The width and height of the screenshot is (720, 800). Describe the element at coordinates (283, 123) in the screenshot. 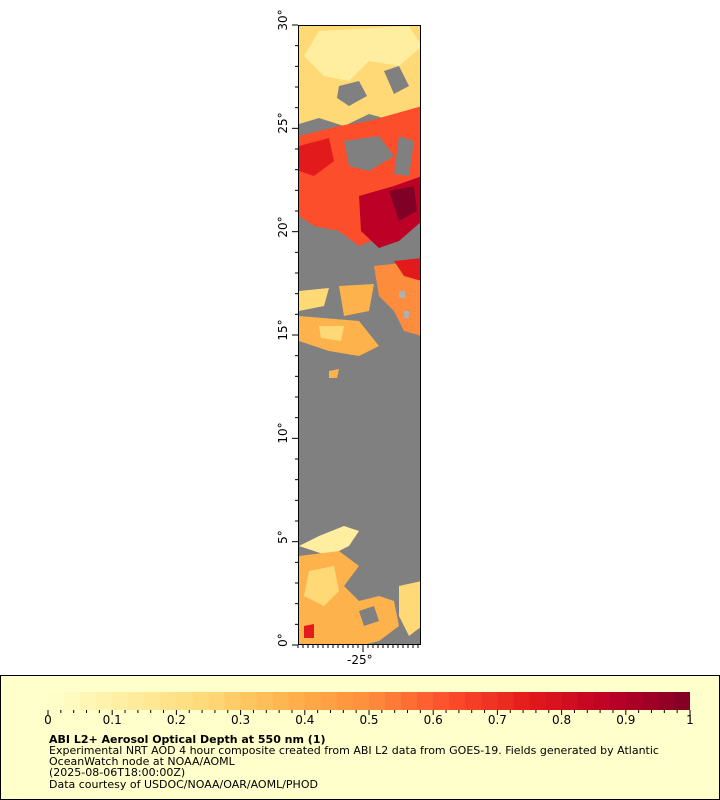

I see `lat-label-25: 25°` at that location.